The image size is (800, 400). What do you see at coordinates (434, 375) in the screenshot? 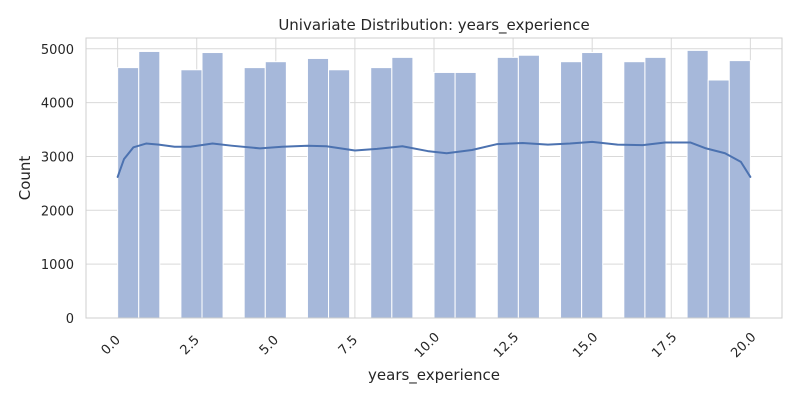
I see `x-axis-label: years_experience` at bounding box center [434, 375].